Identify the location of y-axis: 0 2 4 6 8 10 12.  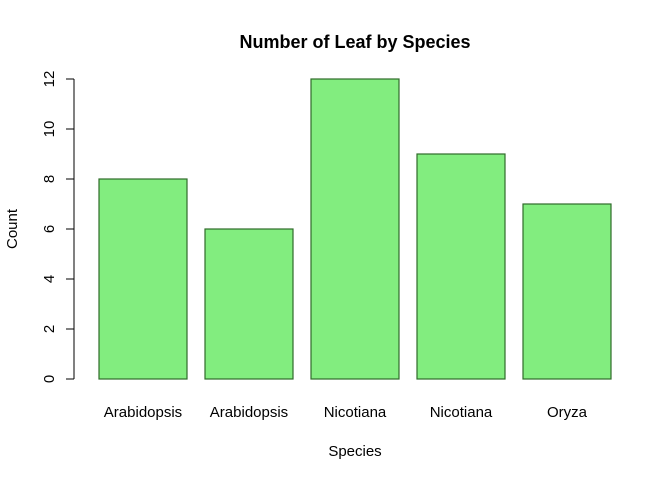
(58, 227).